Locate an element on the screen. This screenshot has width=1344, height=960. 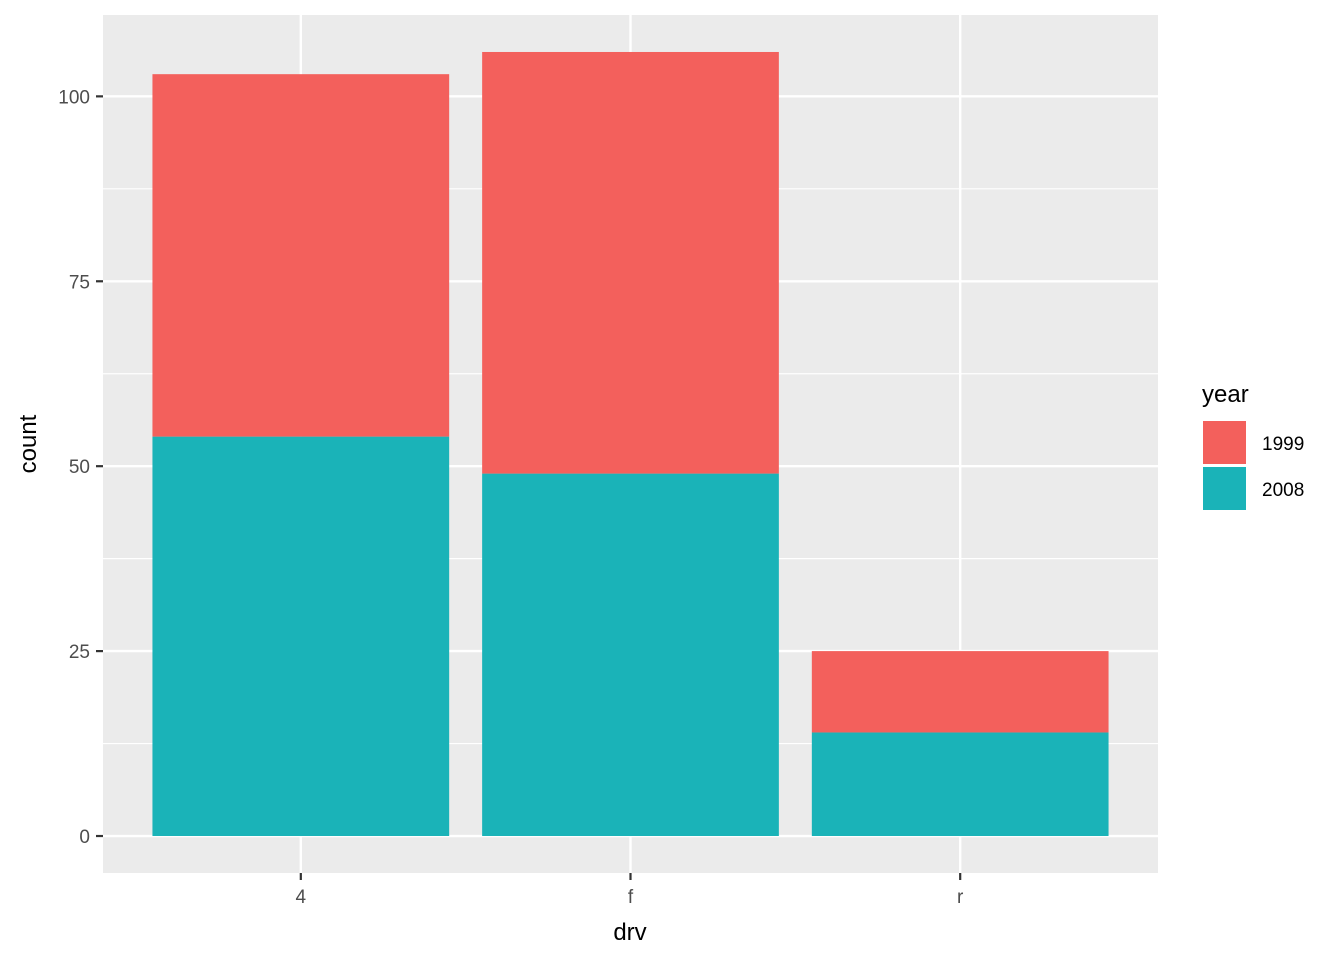
legend-key-1999 is located at coordinates (1224, 442).